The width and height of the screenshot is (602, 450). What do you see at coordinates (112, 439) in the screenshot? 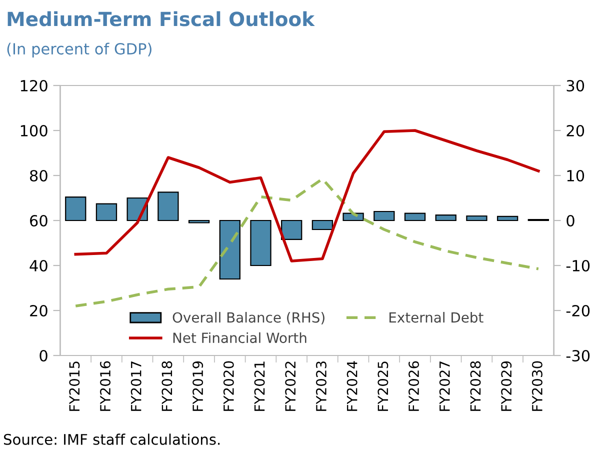
I see `source-note: Source: IMF staff calculations.` at bounding box center [112, 439].